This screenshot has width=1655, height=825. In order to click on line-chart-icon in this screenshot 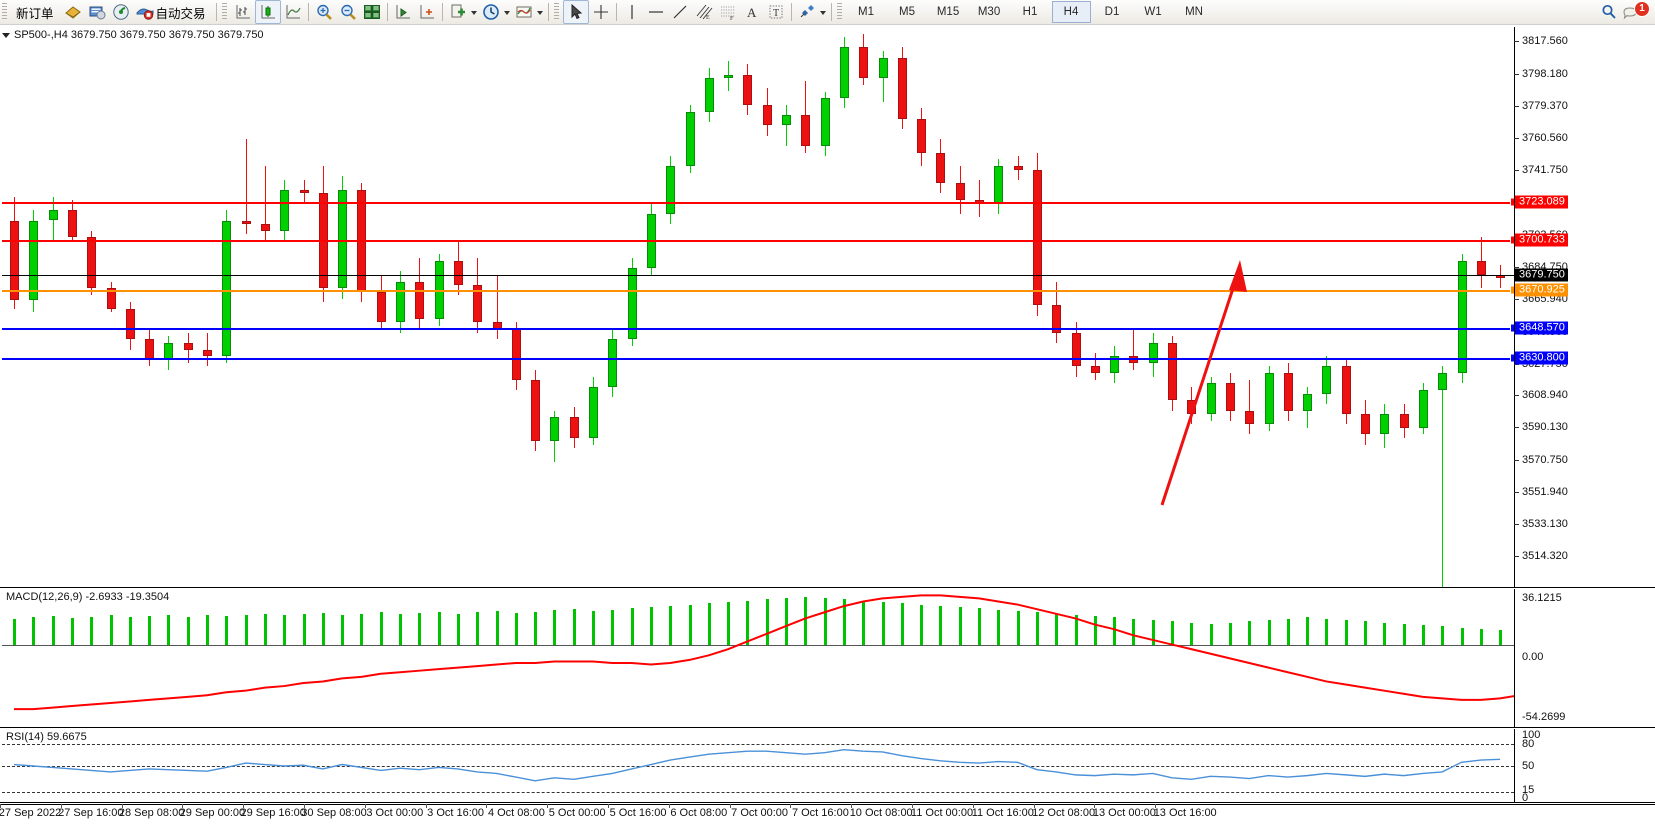, I will do `click(293, 12)`.